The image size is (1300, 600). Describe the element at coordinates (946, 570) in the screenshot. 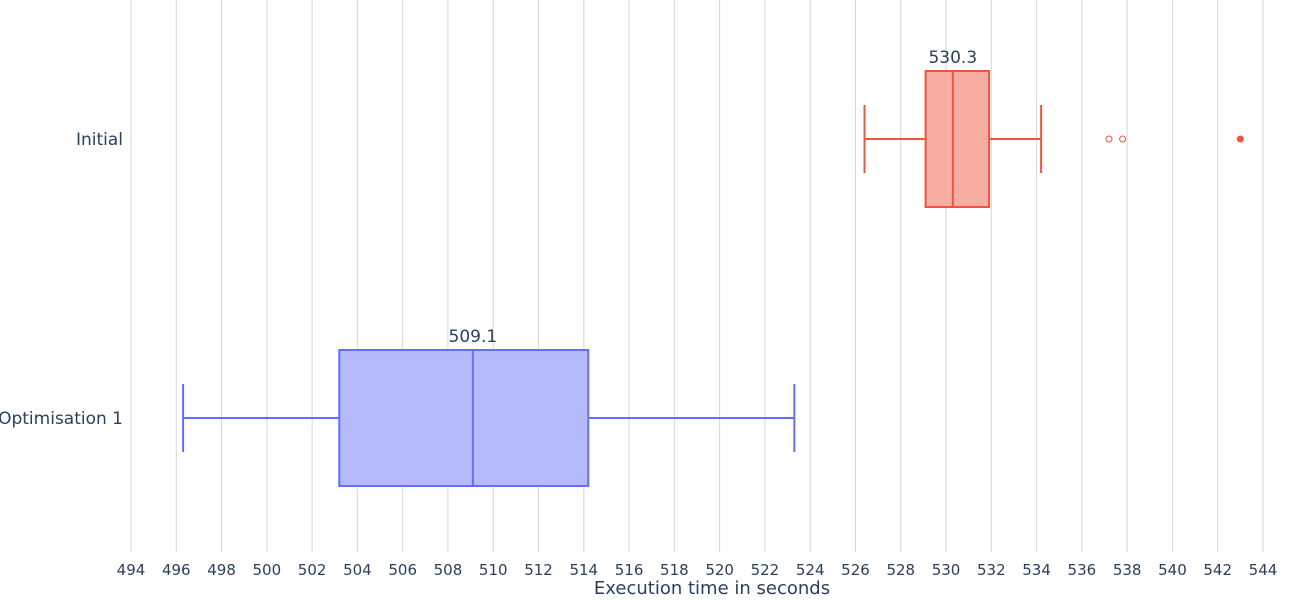

I see `x-tick-label: 530` at that location.